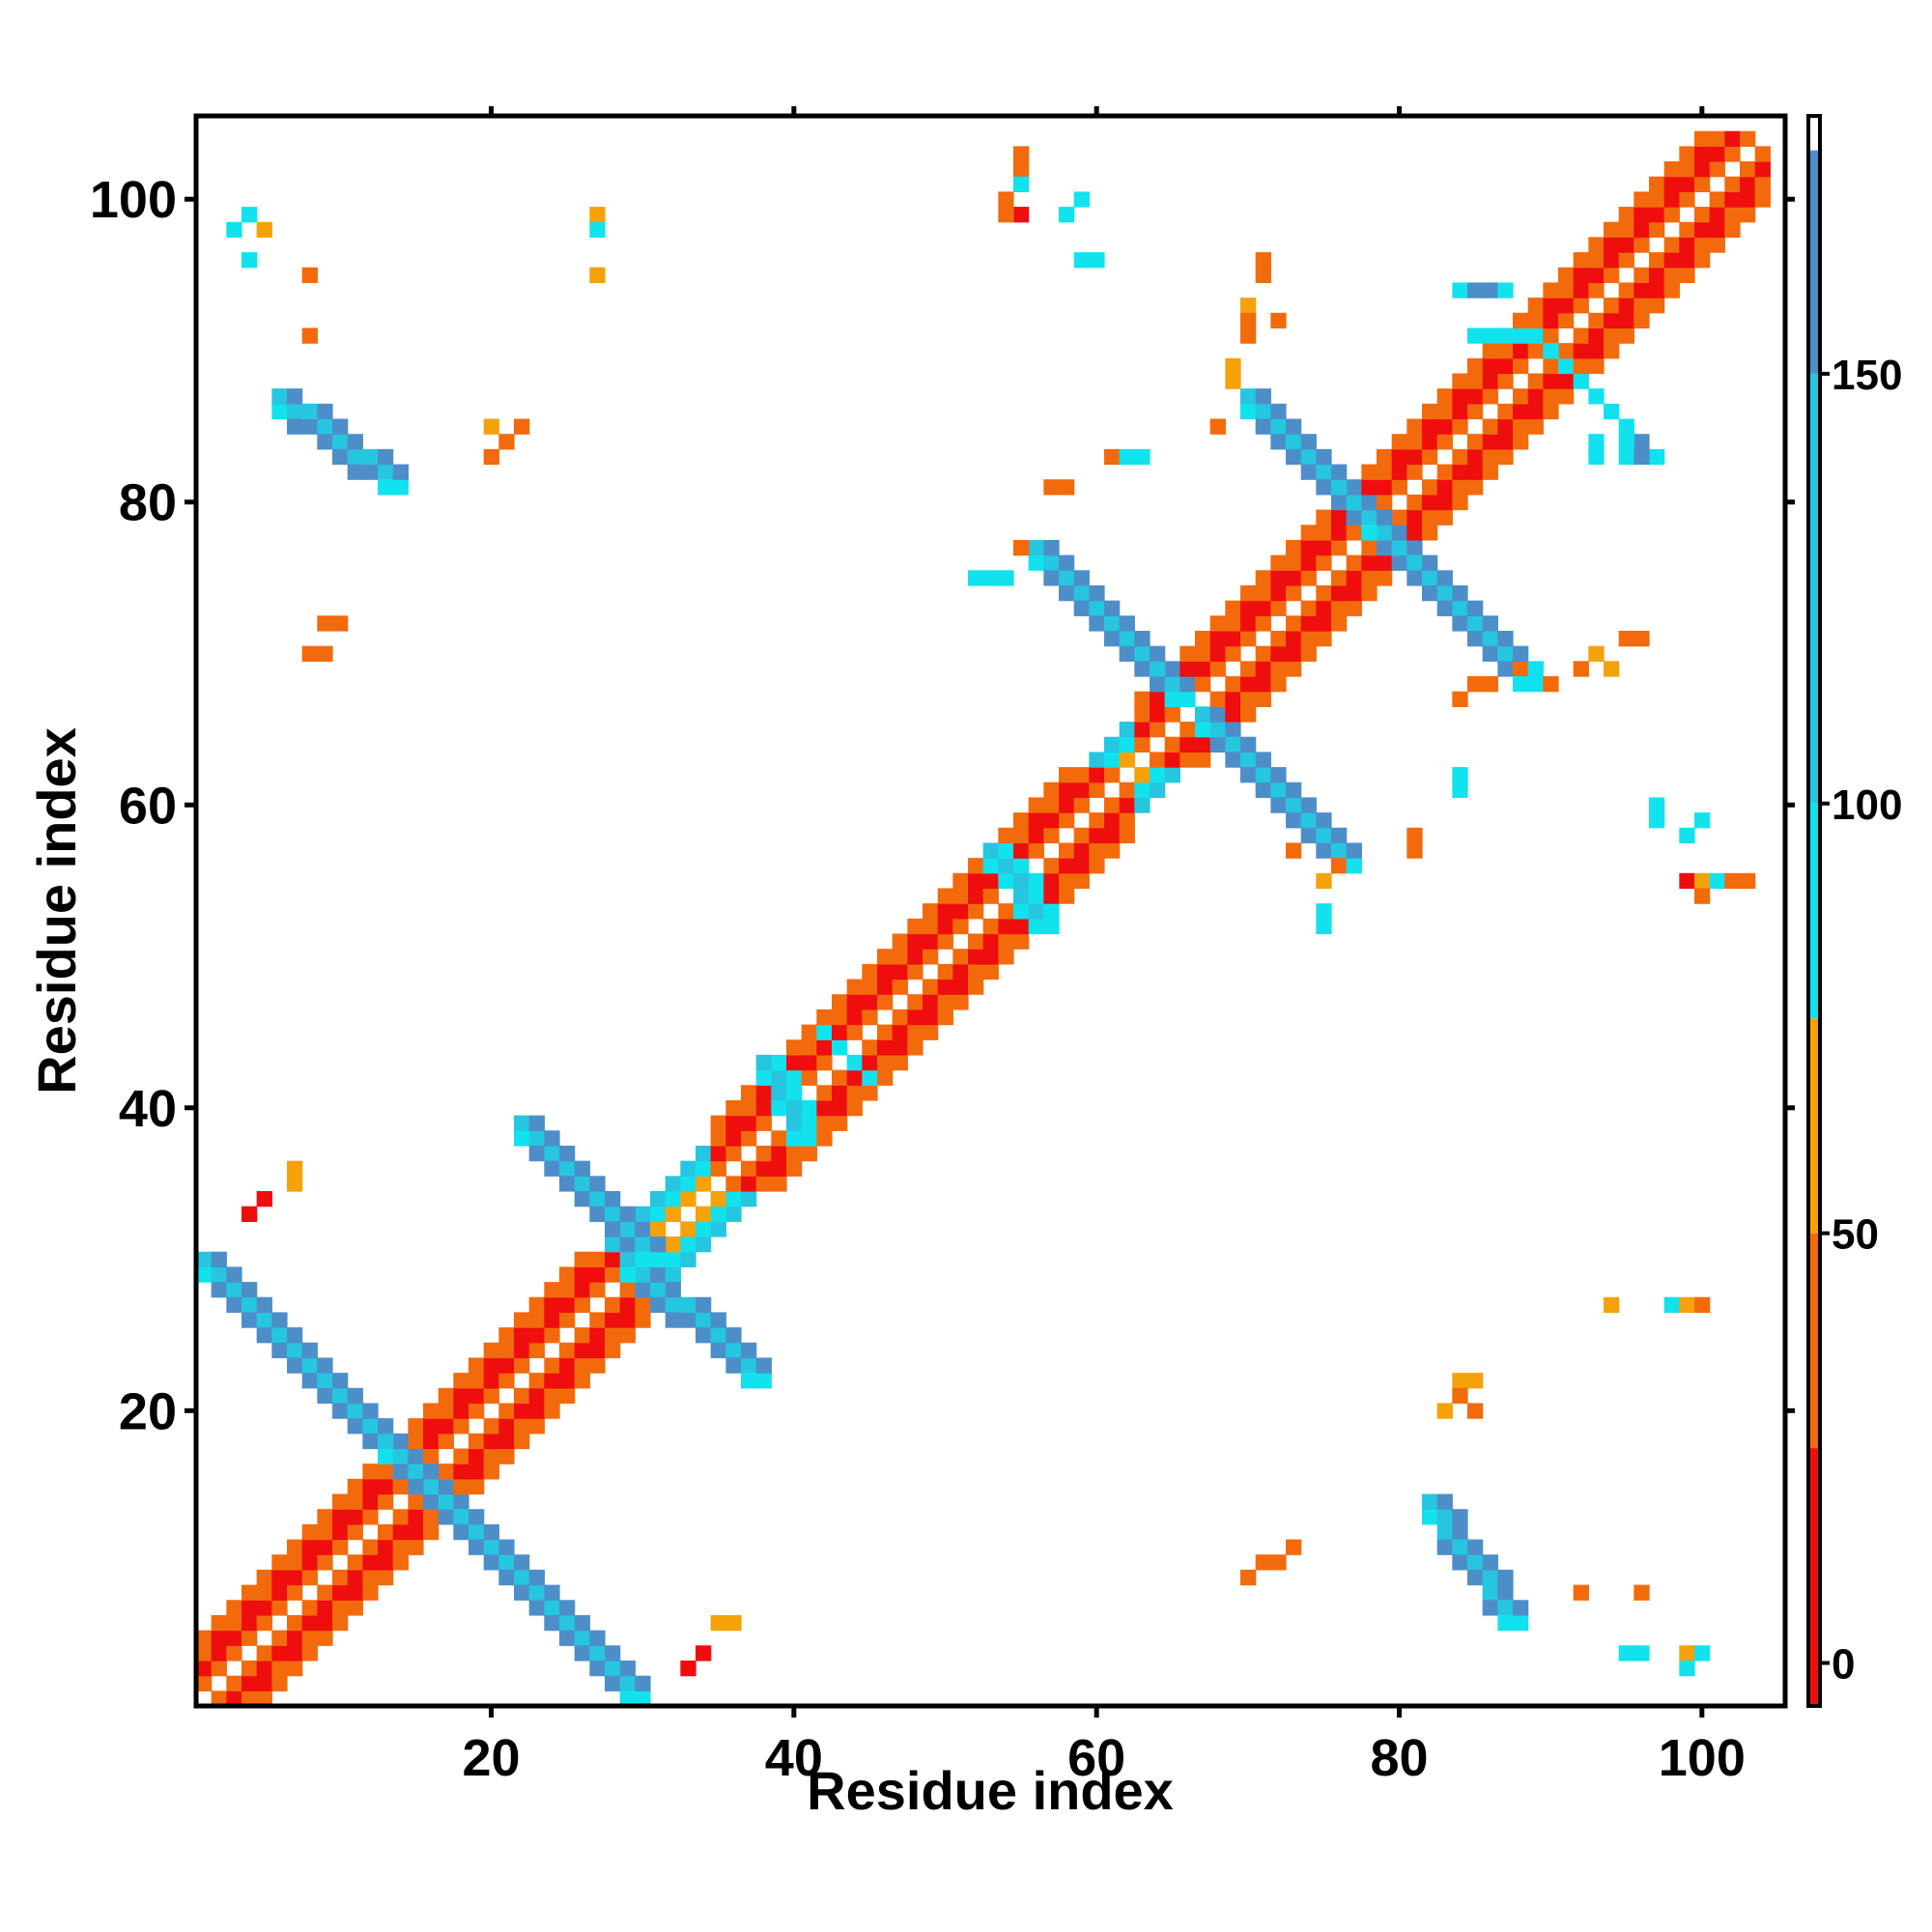 Image resolution: width=1932 pixels, height=1932 pixels. What do you see at coordinates (1814, 588) in the screenshot?
I see `colorbar-band` at bounding box center [1814, 588].